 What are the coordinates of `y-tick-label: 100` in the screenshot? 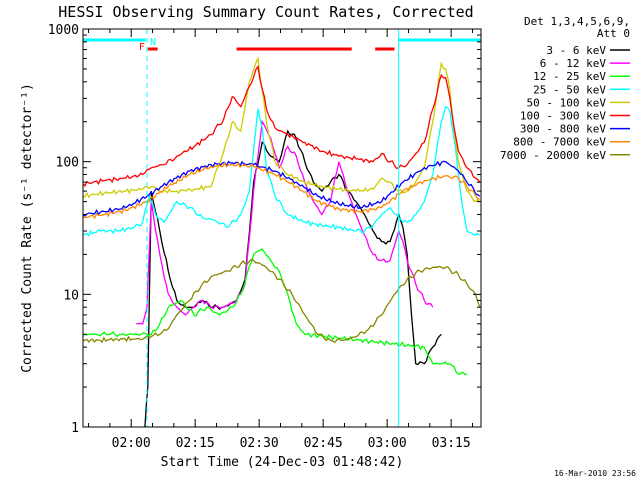 It's located at (67, 163).